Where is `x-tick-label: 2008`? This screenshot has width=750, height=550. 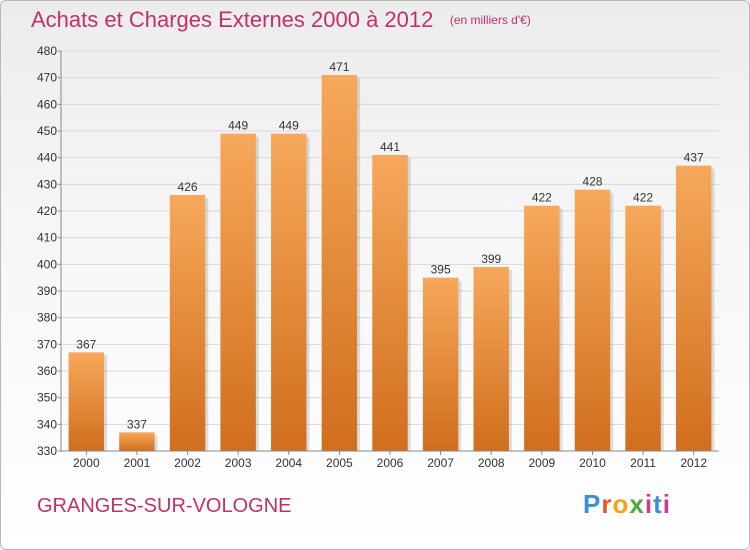
x-tick-label: 2008 is located at coordinates (491, 463).